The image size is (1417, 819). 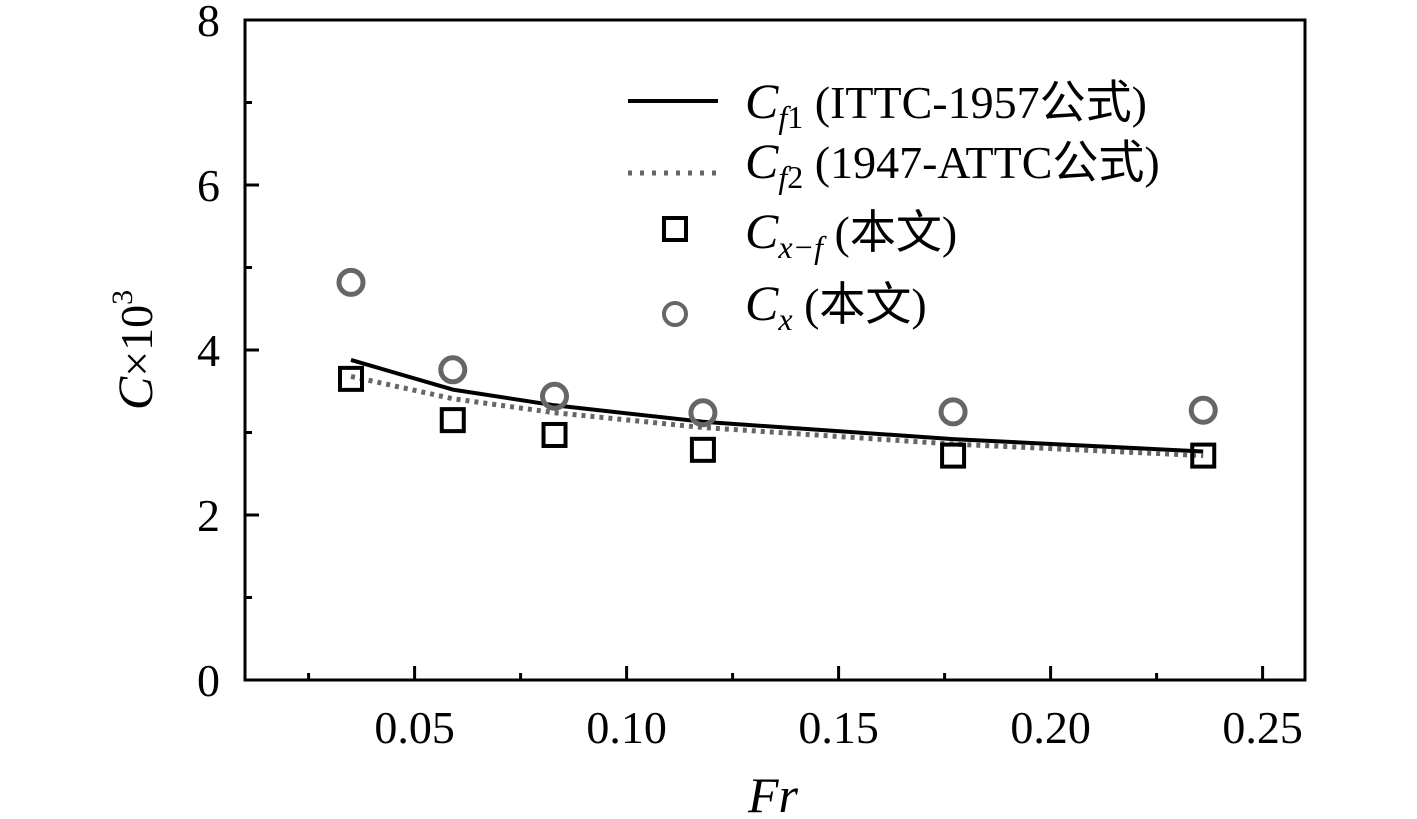 What do you see at coordinates (1050, 727) in the screenshot?
I see `x-tick-label: 0.20` at bounding box center [1050, 727].